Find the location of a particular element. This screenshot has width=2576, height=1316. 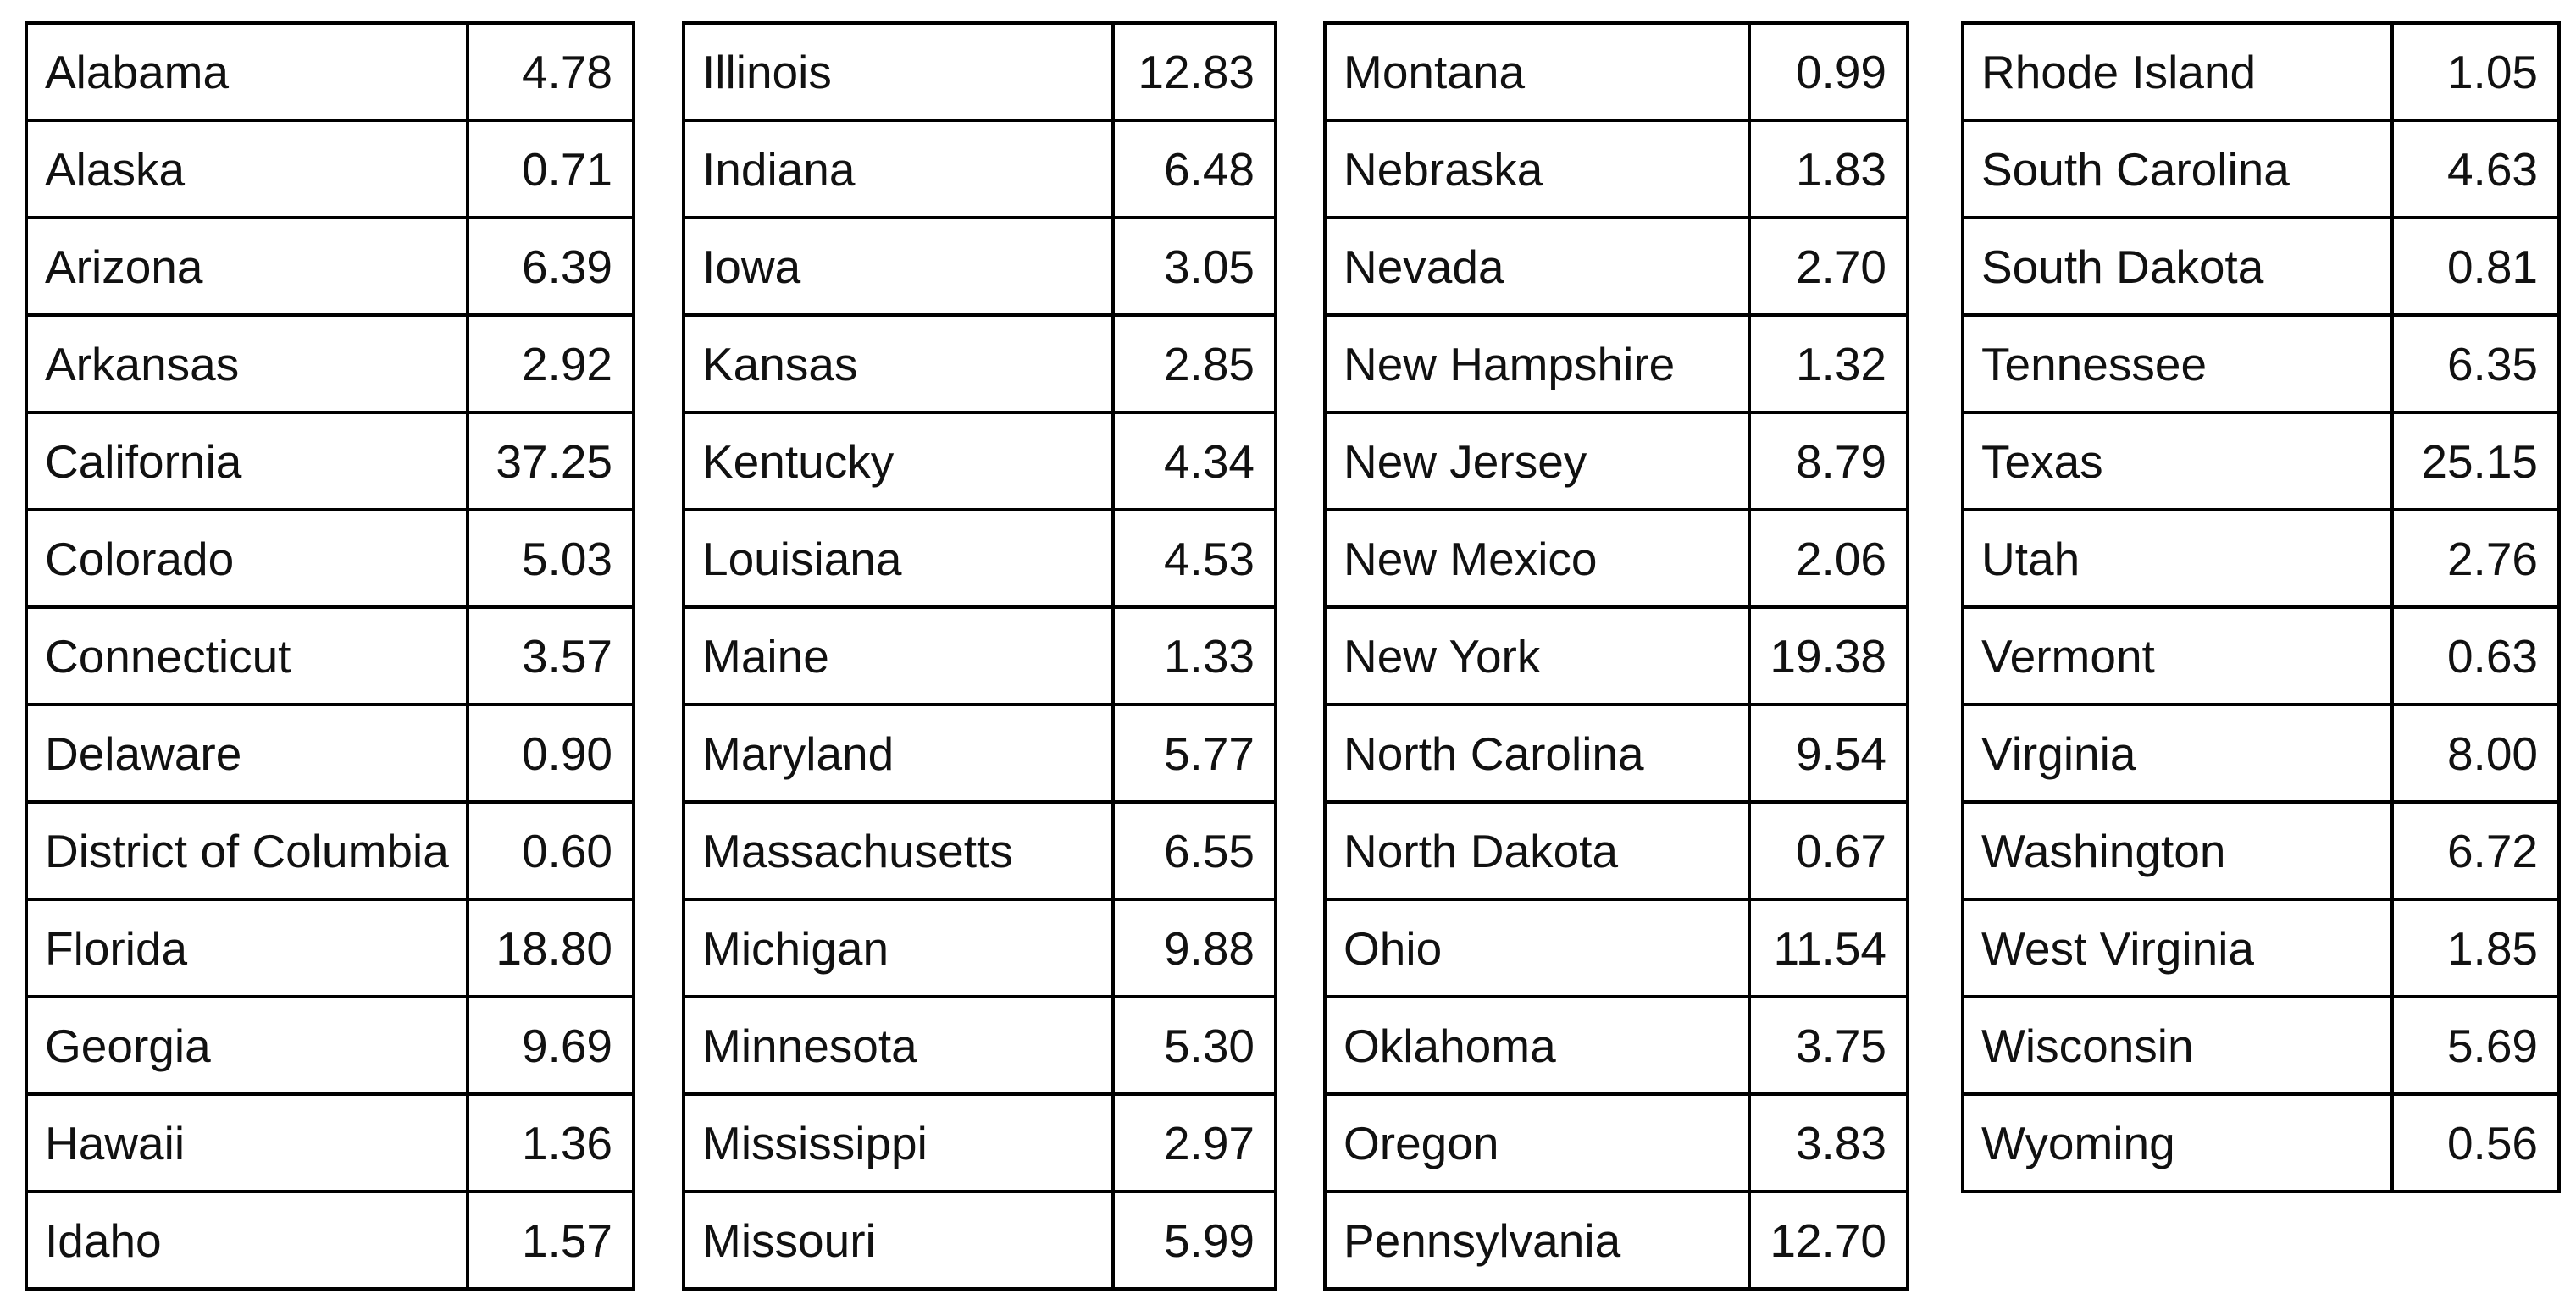

table-row: Wyoming 0.56 is located at coordinates (2261, 1142).